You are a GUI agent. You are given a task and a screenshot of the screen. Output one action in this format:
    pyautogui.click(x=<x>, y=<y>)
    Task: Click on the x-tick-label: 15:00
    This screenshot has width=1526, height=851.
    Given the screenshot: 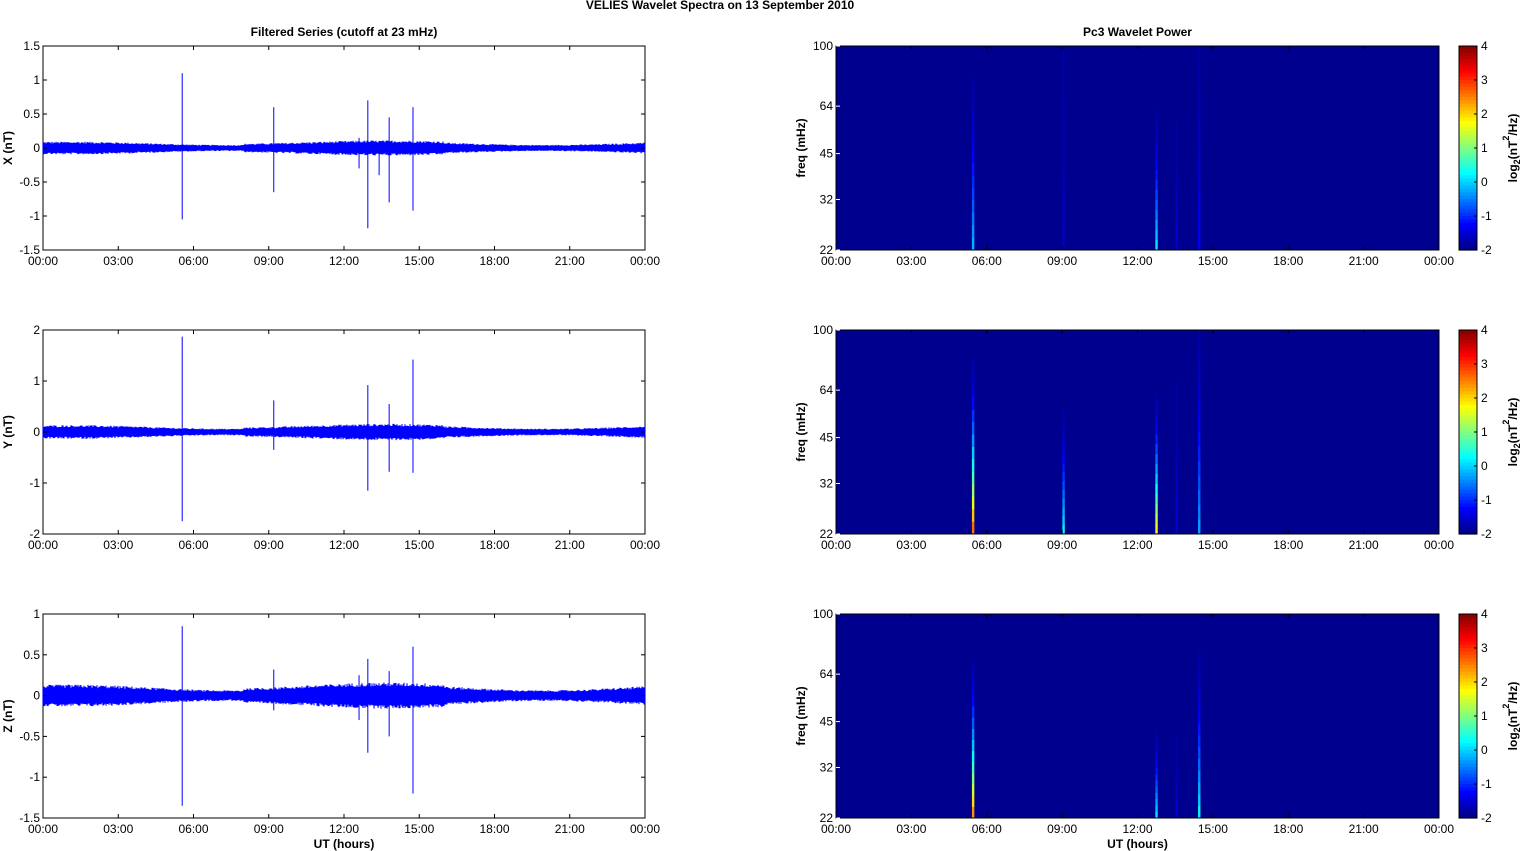 What is the action you would take?
    pyautogui.click(x=1213, y=545)
    